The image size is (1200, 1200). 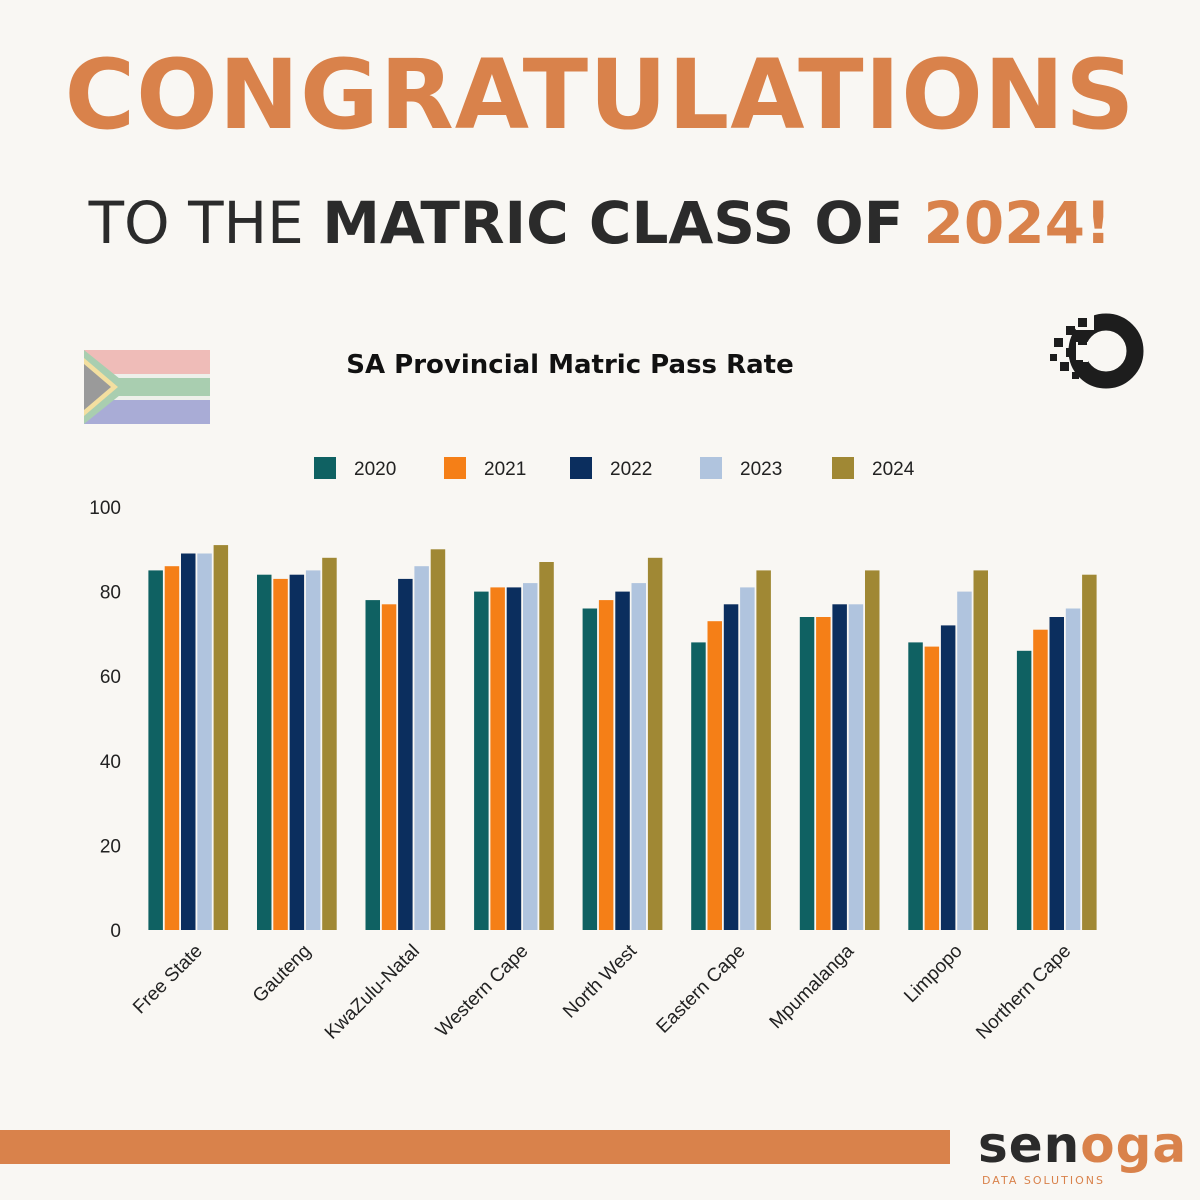 What do you see at coordinates (812, 986) in the screenshot?
I see `x-tick-label: Mpumalanga` at bounding box center [812, 986].